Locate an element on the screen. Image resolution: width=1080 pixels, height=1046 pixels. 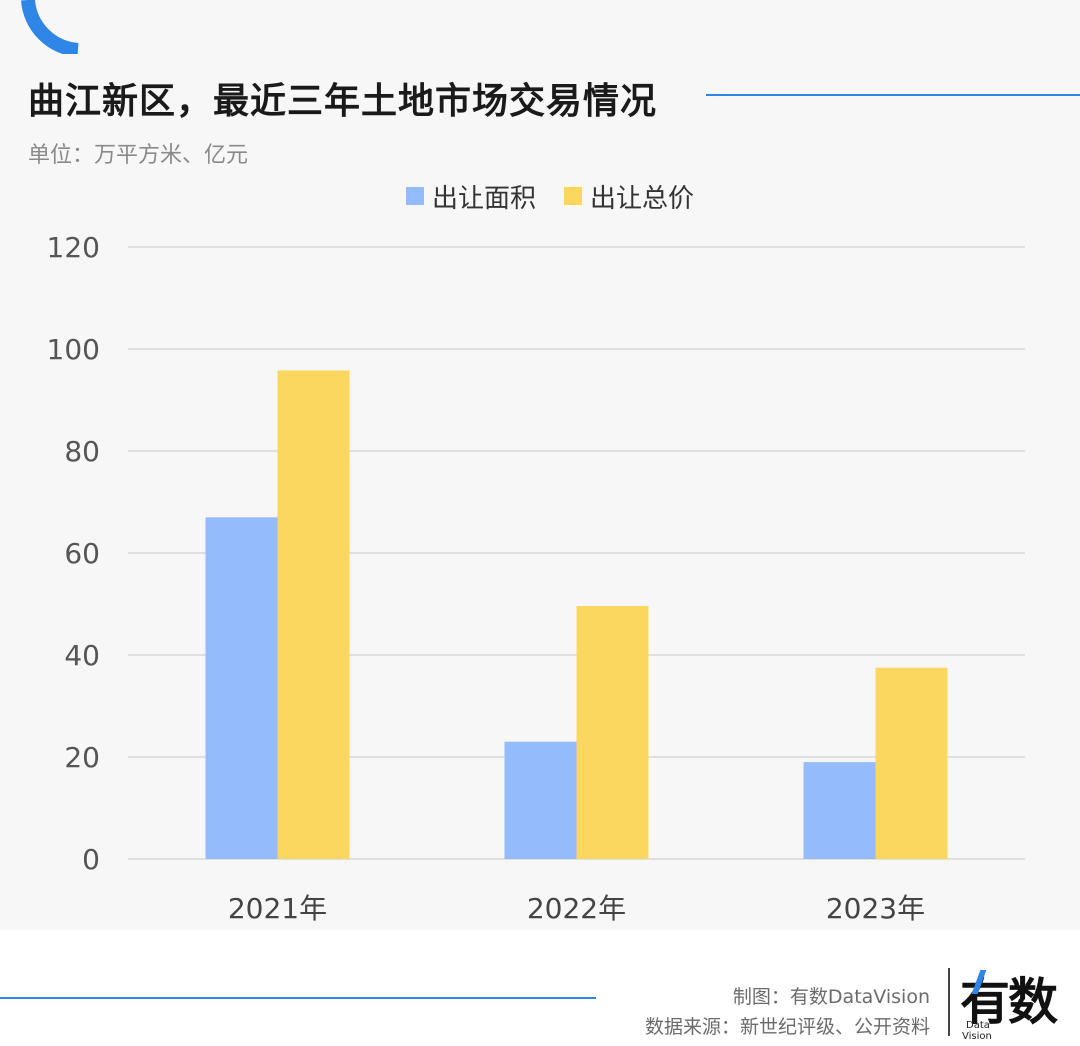
legend: 出让面积 出让总价 is located at coordinates (540, 196).